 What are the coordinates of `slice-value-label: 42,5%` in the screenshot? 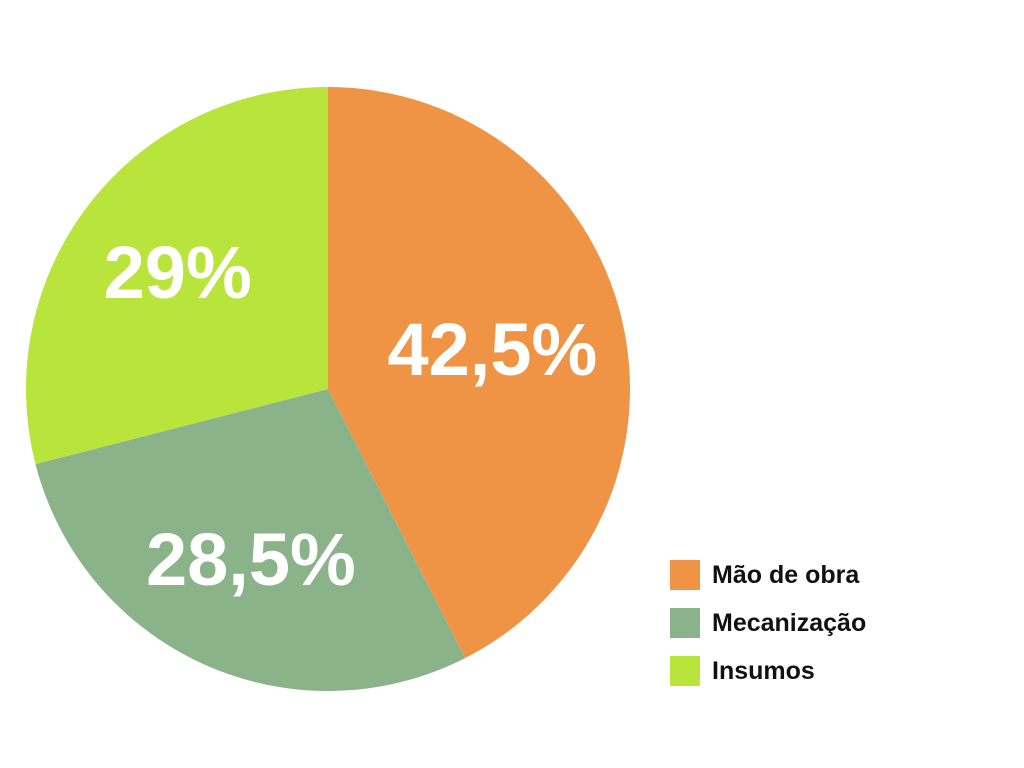 It's located at (492, 349).